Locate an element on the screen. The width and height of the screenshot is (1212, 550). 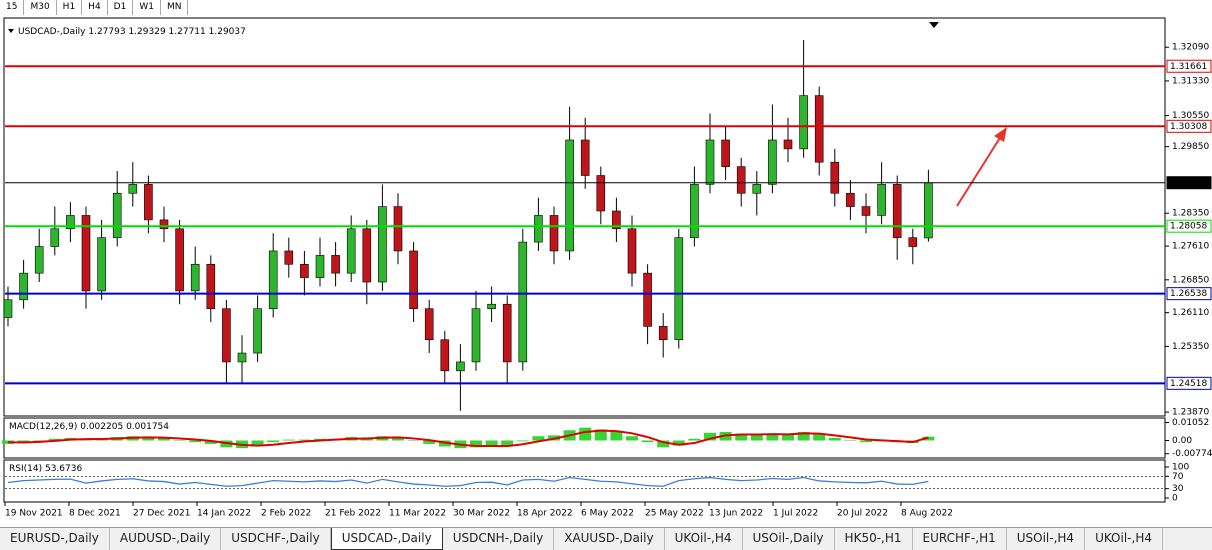
timeframe-toolbar: 15 M30 H1 H4 D1 W1 MN is located at coordinates (94, 7).